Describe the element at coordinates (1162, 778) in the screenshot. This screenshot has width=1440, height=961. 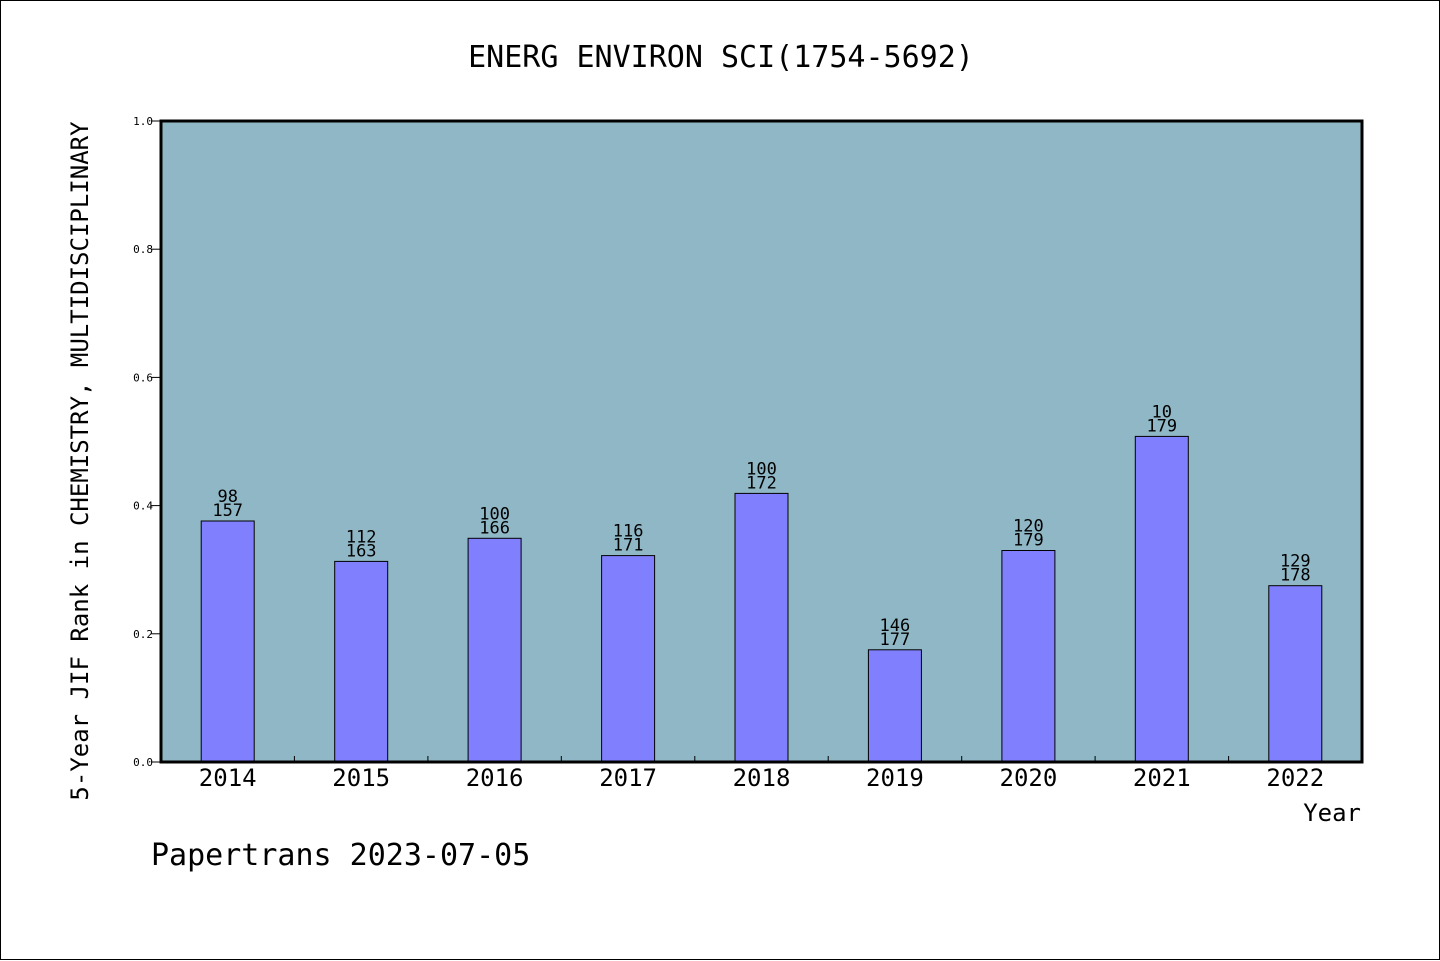
I see `x-tick-label: 2021` at that location.